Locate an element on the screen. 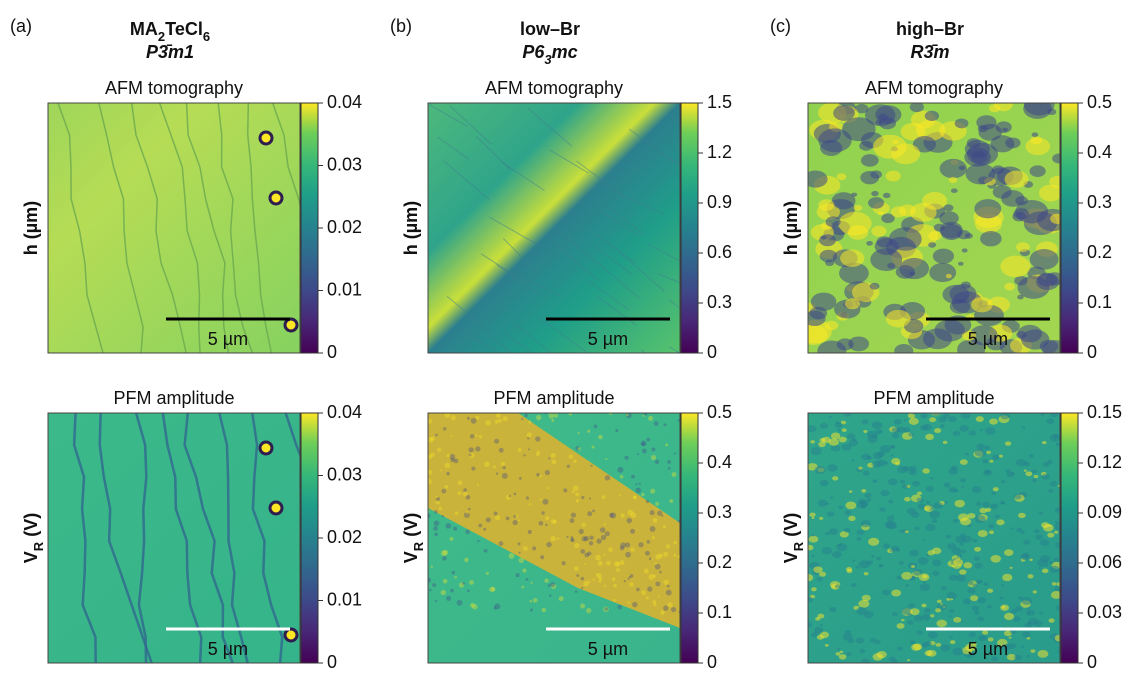  colorbar is located at coordinates (689, 538).